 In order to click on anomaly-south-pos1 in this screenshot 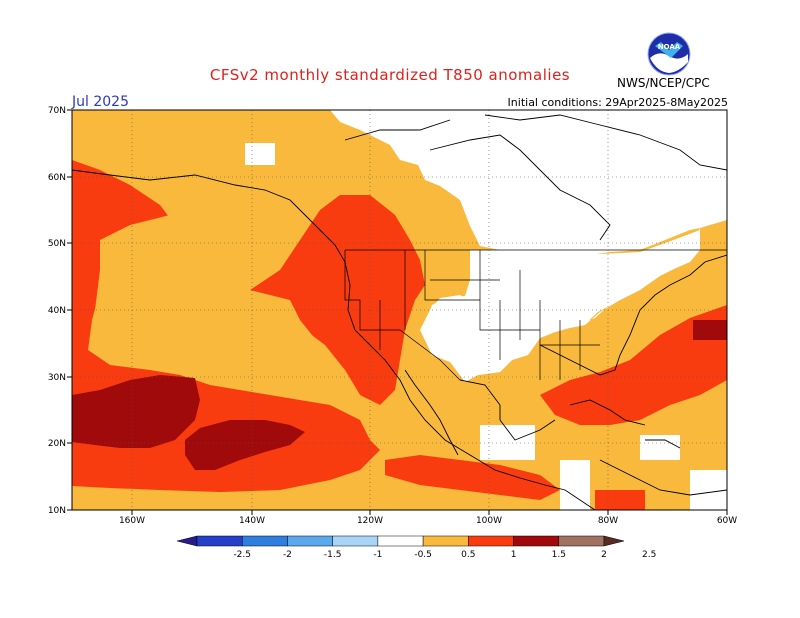, I will do `click(102, 505)`.